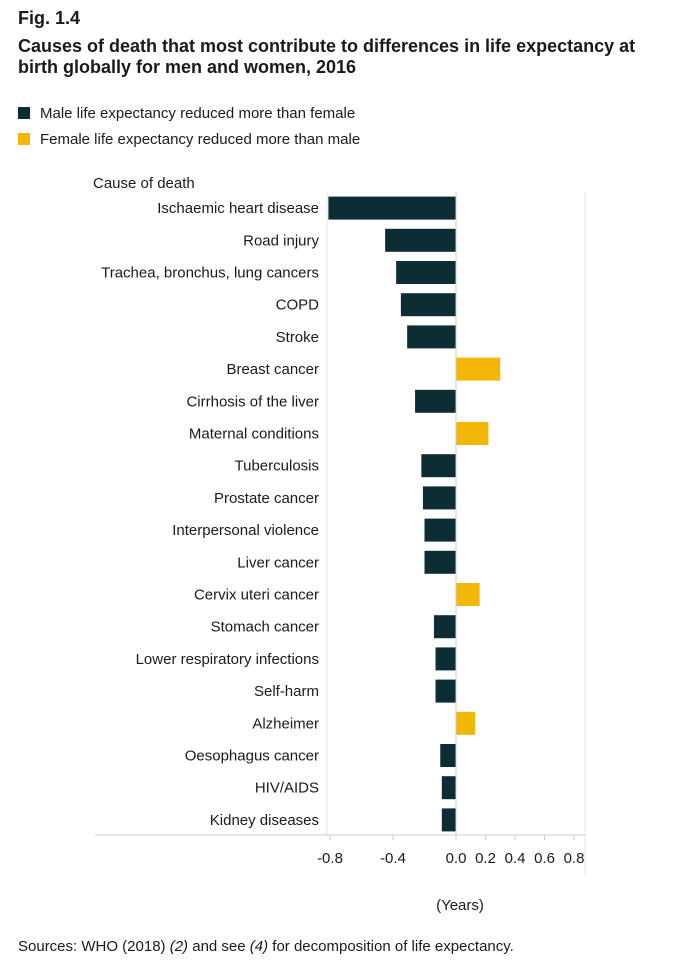 Image resolution: width=684 pixels, height=963 pixels. Describe the element at coordinates (438, 466) in the screenshot. I see `bar-tuberculosis` at that location.